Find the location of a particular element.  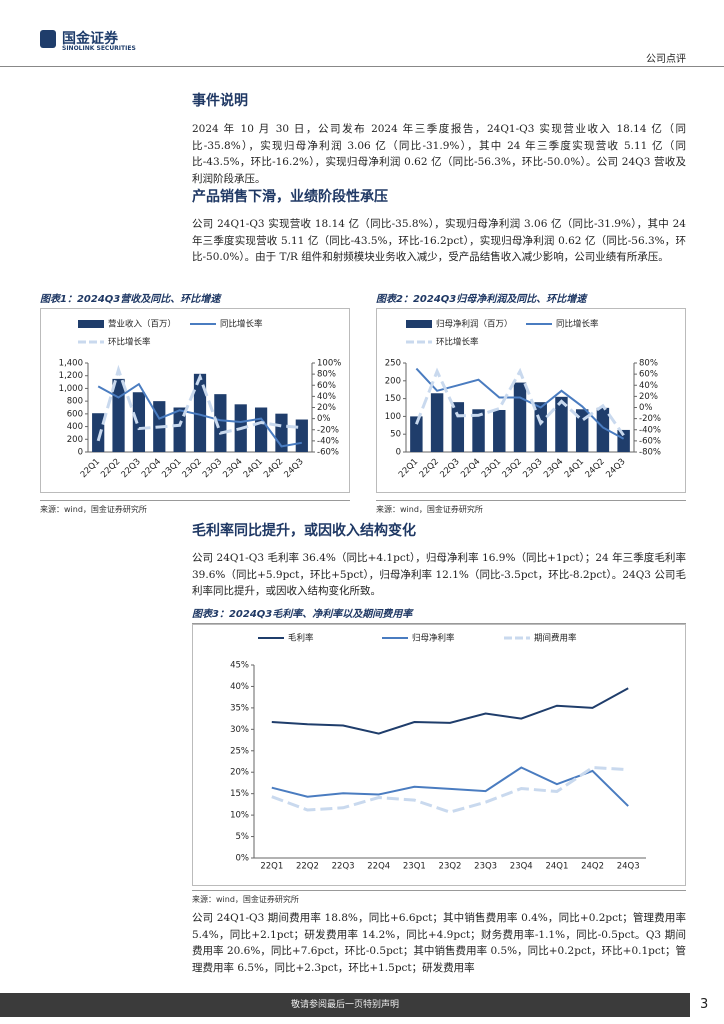

y-tick-label: 400 is located at coordinates (75, 427).